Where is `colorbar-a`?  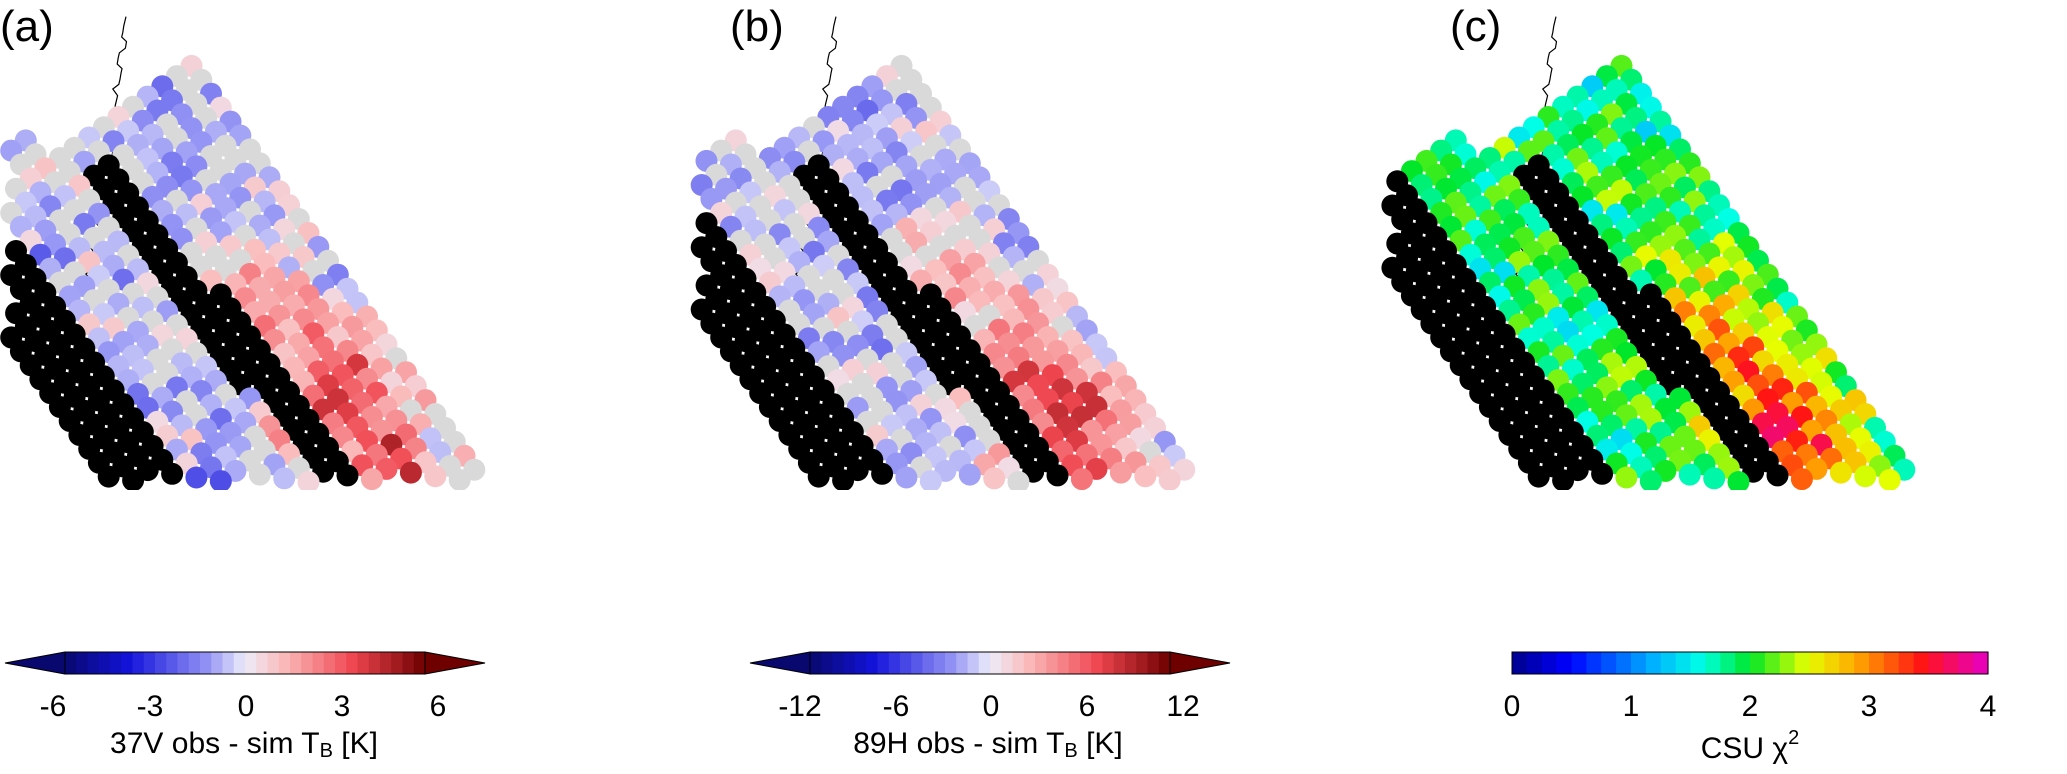
colorbar-a is located at coordinates (245, 663).